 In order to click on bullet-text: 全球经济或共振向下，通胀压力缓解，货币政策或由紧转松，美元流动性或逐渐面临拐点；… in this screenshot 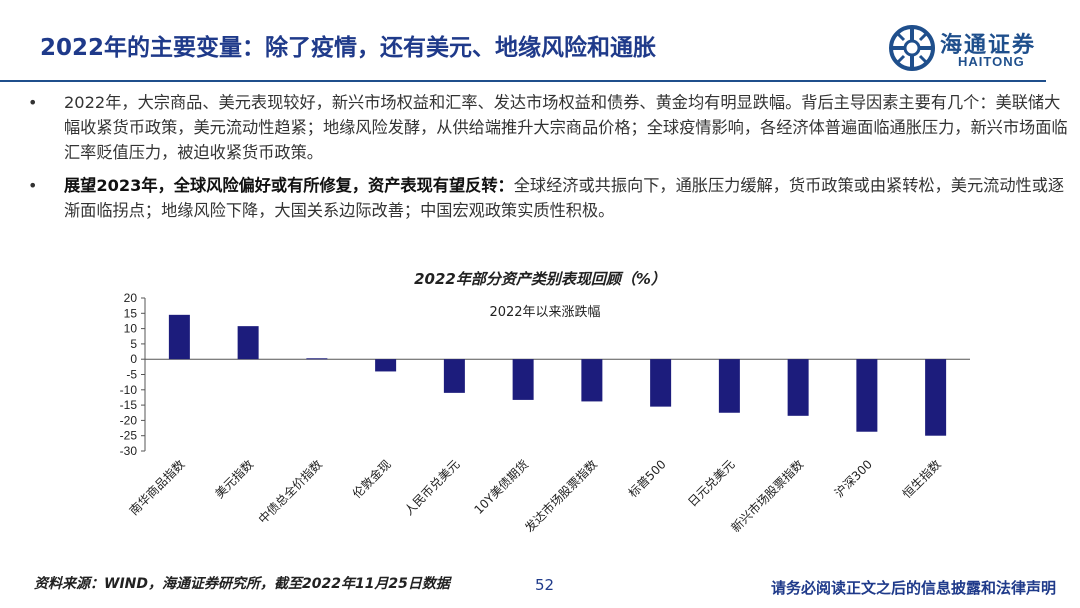, I will do `click(564, 198)`.